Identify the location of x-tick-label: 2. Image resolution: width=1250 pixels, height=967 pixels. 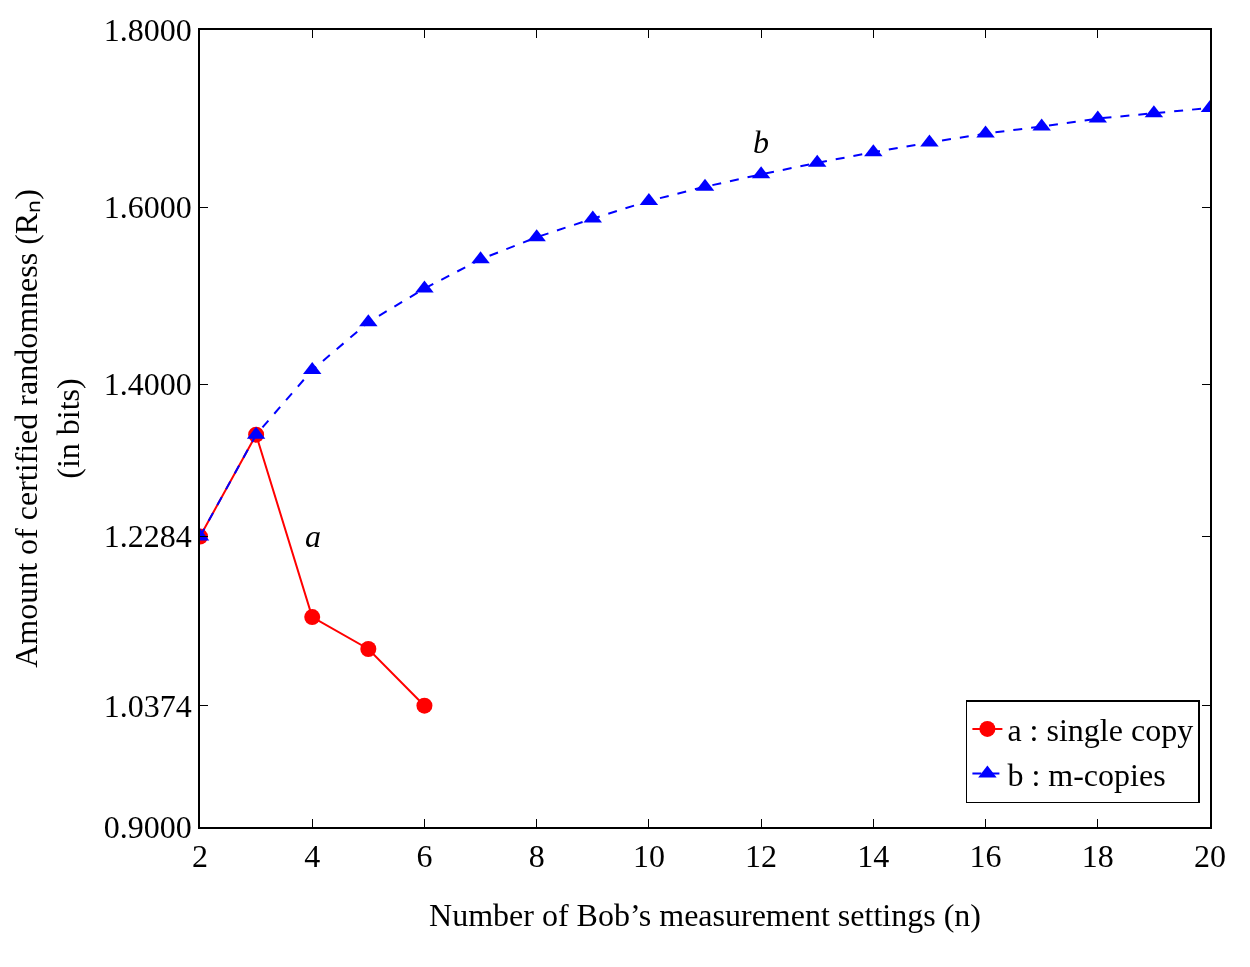
(200, 856).